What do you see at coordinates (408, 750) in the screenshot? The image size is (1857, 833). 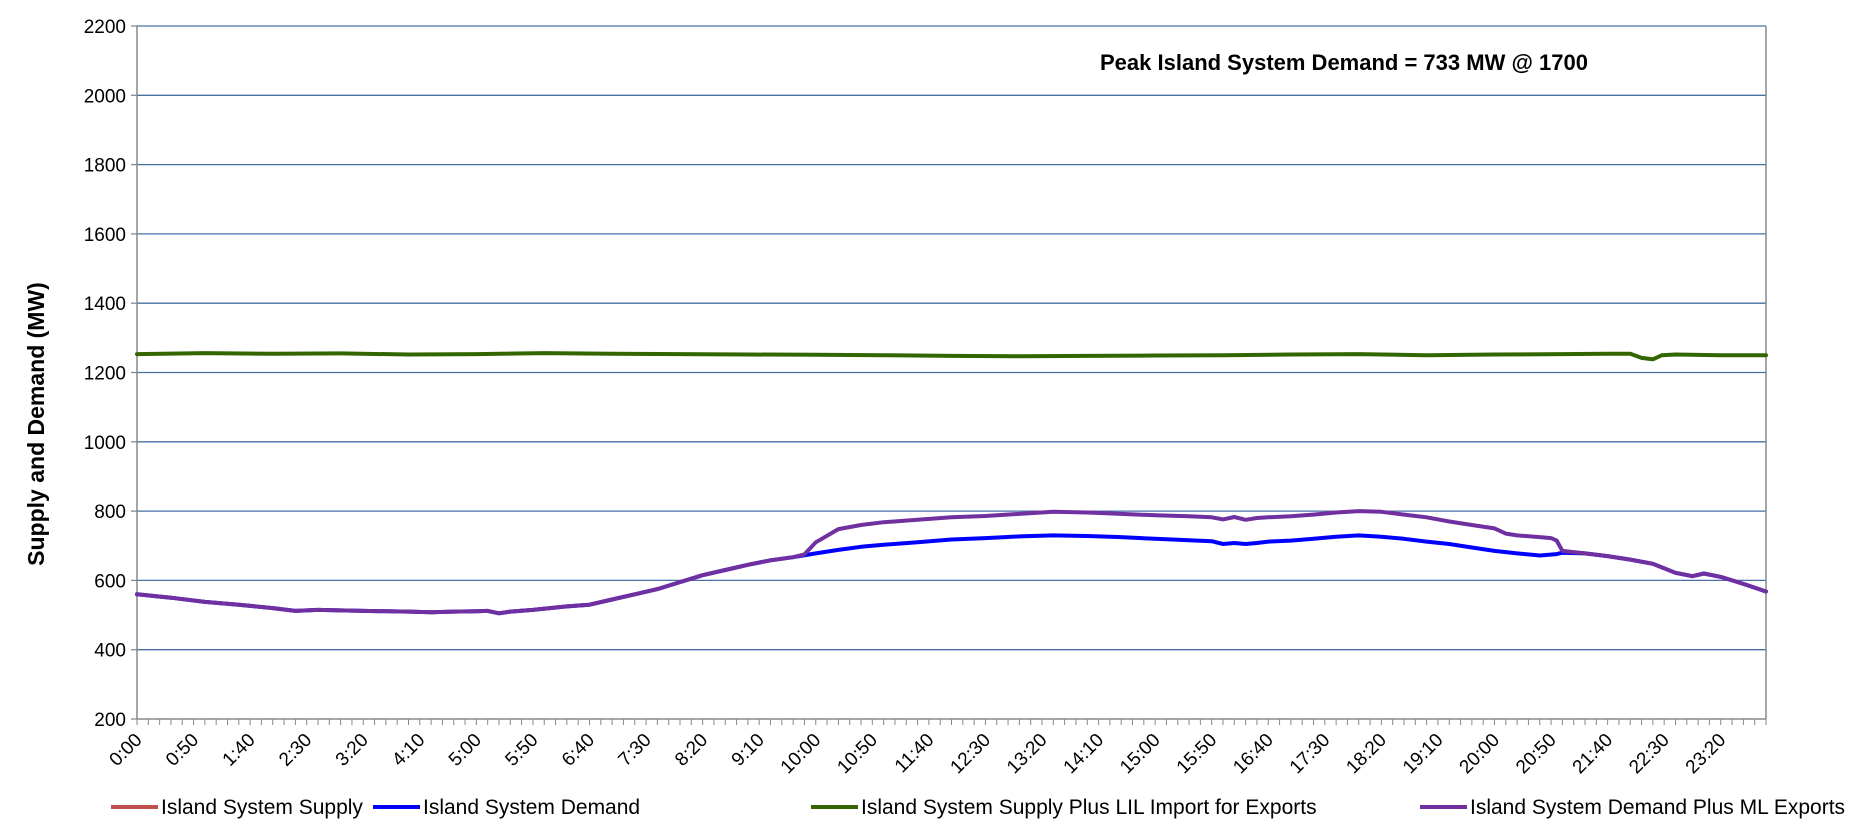 I see `x-tick-label: 4:10` at bounding box center [408, 750].